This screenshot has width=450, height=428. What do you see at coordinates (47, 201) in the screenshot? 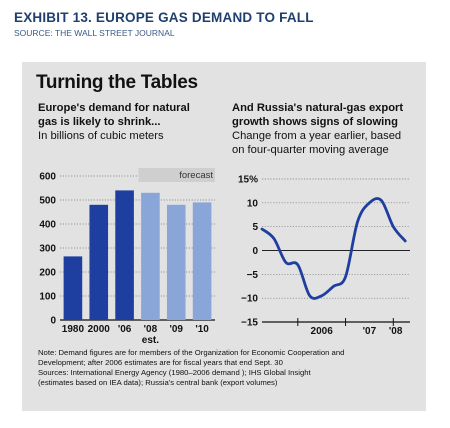
I see `bar-y-tick-label: 500` at bounding box center [47, 201].